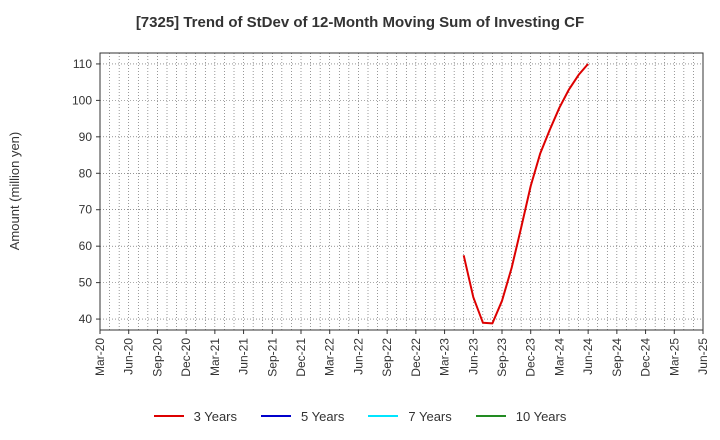  Describe the element at coordinates (100, 357) in the screenshot. I see `x-tick-label: Mar-20` at that location.